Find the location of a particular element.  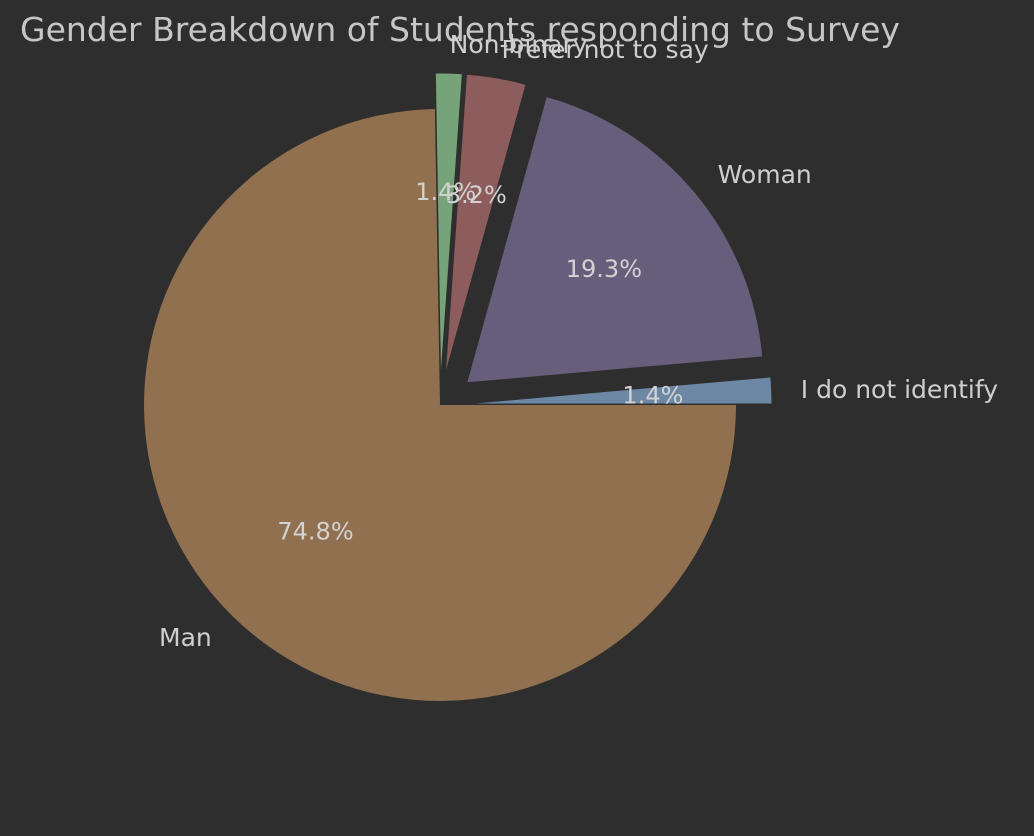

pie-slice-i-do-not-identify is located at coordinates (623, 390).